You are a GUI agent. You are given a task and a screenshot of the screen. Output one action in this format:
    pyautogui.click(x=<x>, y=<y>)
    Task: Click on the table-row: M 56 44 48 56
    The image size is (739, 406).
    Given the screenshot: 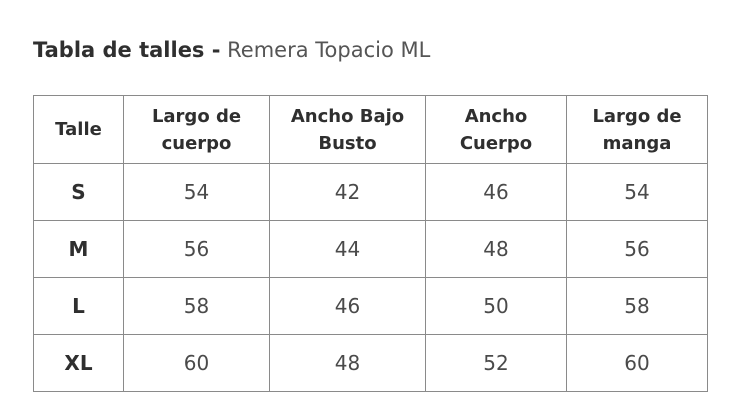 What is the action you would take?
    pyautogui.click(x=370, y=249)
    